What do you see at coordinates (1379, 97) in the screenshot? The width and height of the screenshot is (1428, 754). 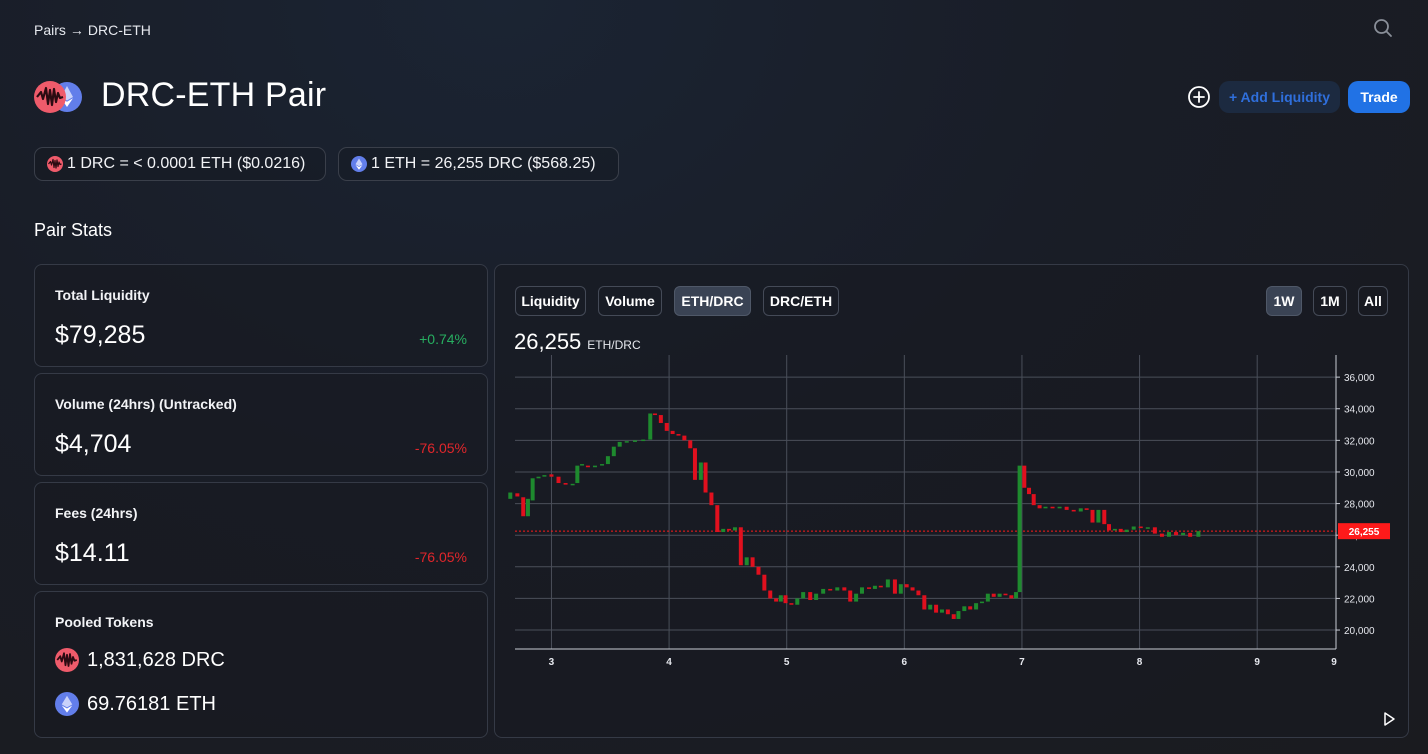 I see `trade-button: Trade` at bounding box center [1379, 97].